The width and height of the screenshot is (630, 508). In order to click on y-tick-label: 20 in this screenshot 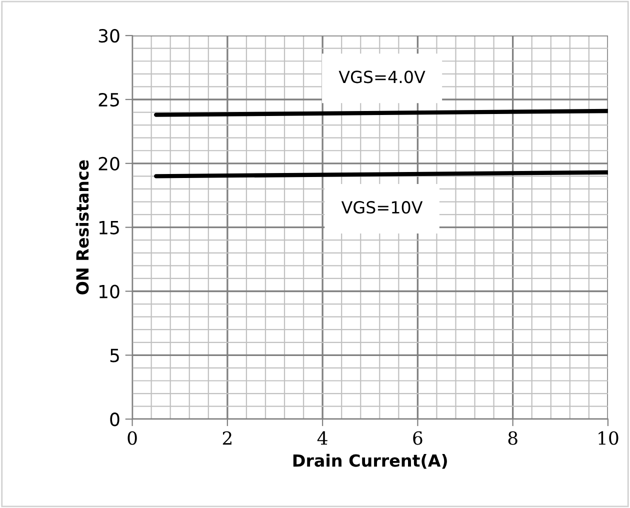, I will do `click(109, 163)`.